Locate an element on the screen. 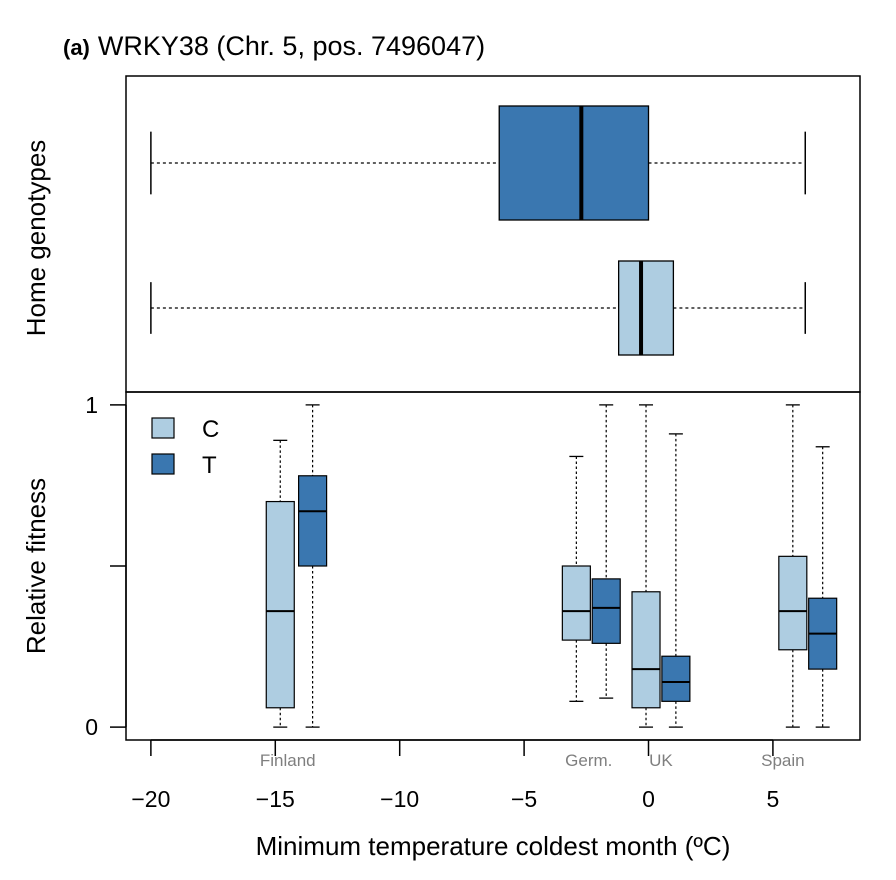 The width and height of the screenshot is (896, 880). fitness-box-Finland-C is located at coordinates (280, 583).